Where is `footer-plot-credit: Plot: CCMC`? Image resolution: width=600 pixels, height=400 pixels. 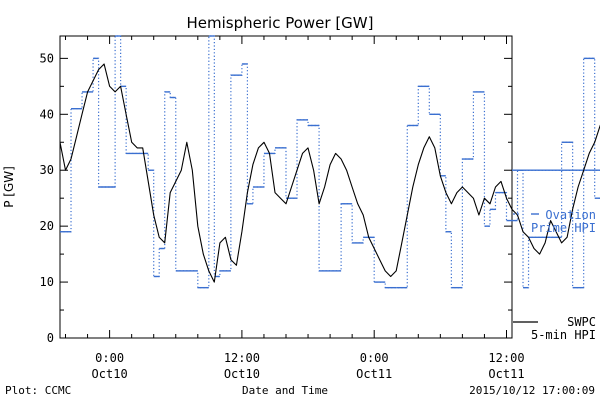 footer-plot-credit: Plot: CCMC is located at coordinates (38, 390).